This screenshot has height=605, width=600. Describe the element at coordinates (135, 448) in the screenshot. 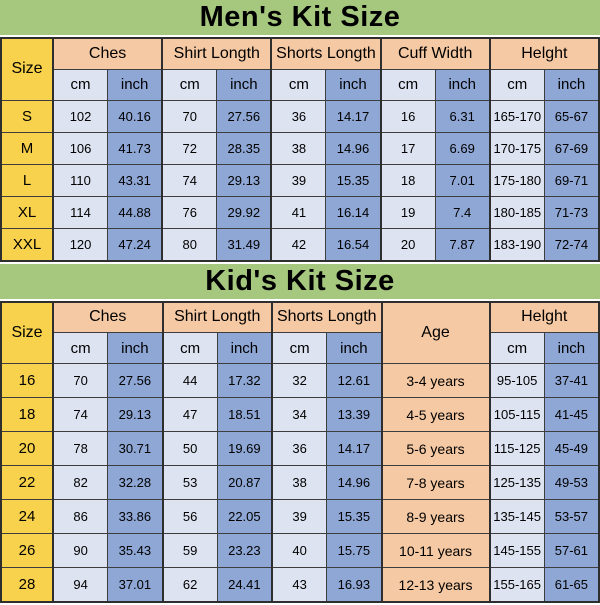

I see `value-cell: 30.71` at that location.